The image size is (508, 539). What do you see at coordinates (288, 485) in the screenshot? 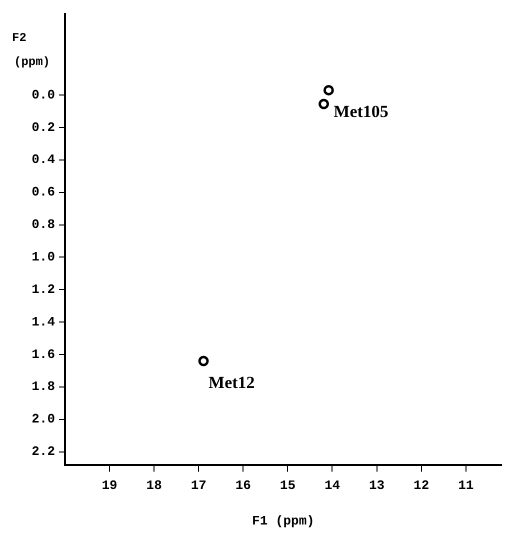
I see `x-tick-label: 15` at bounding box center [288, 485].